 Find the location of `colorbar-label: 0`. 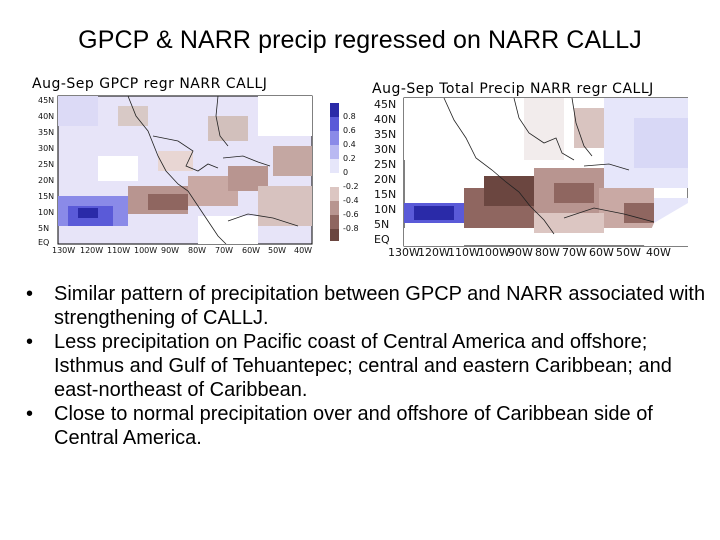

colorbar-label: 0 is located at coordinates (346, 172).